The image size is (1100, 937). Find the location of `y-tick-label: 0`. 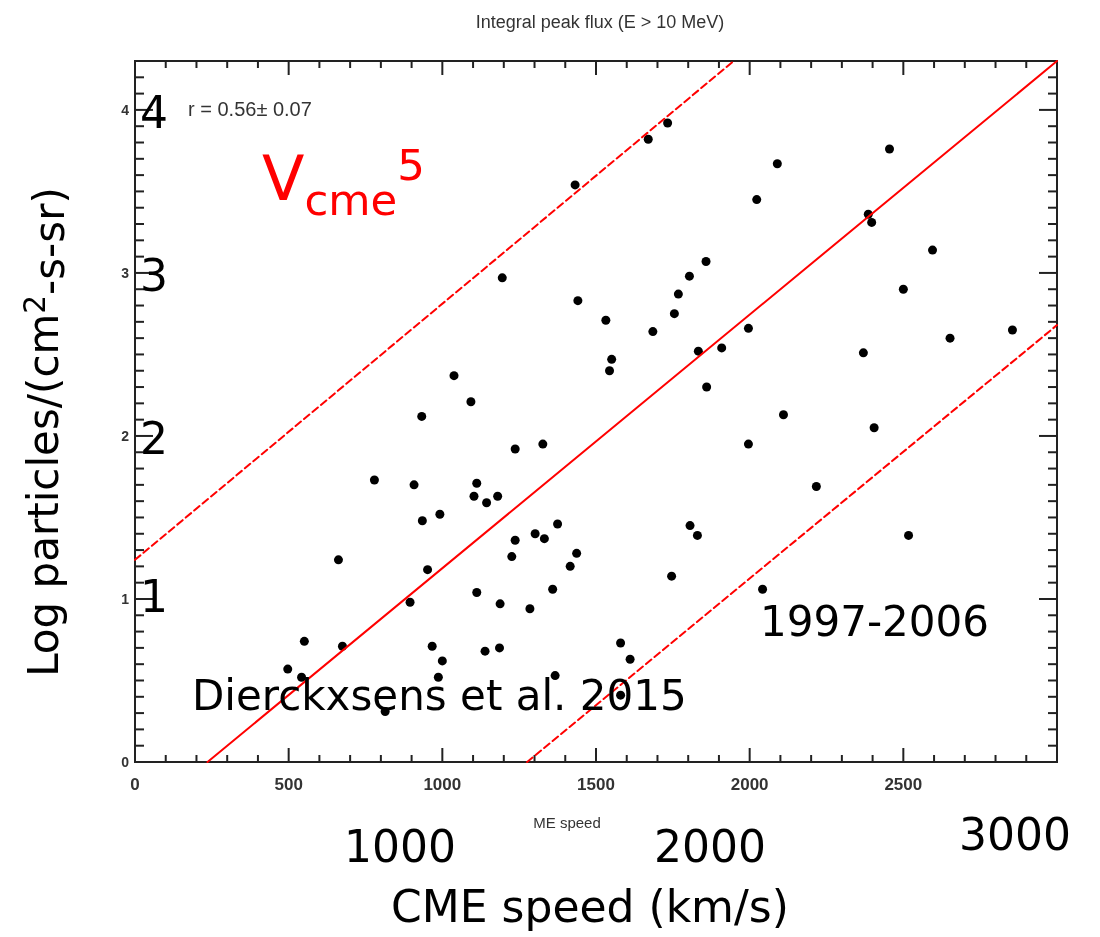

y-tick-label: 0 is located at coordinates (125, 762).